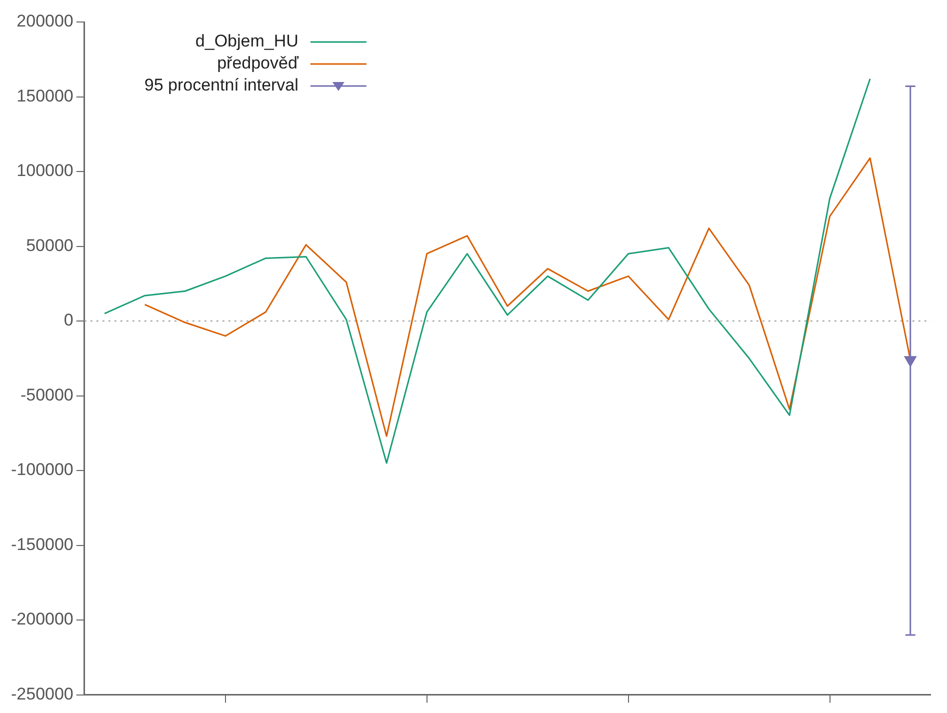 Image resolution: width=947 pixels, height=713 pixels. What do you see at coordinates (45, 170) in the screenshot?
I see `y-tick-label: 100000` at bounding box center [45, 170].